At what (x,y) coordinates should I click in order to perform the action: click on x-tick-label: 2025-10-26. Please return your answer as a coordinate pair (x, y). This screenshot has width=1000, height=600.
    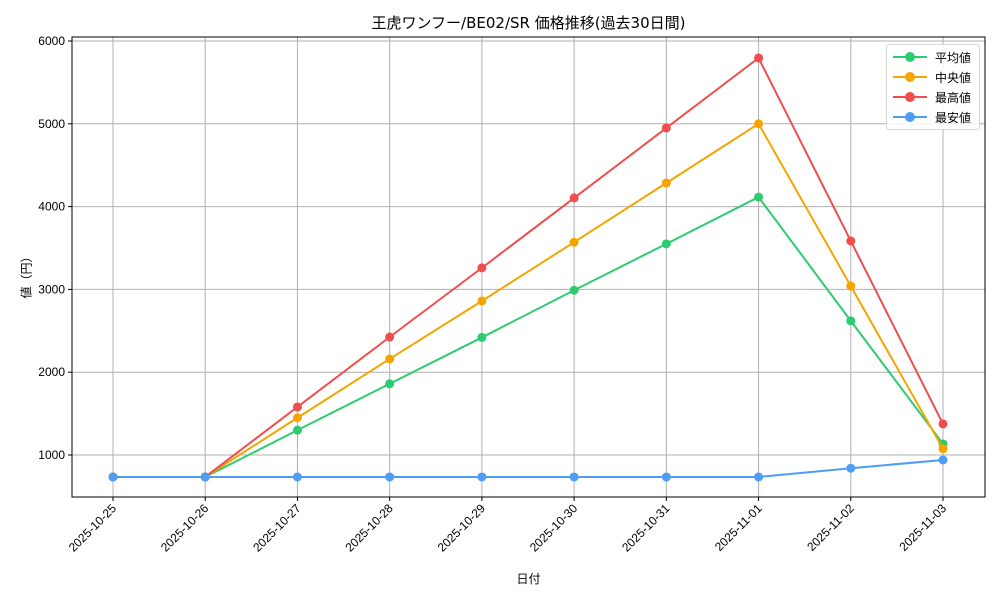
    Looking at the image, I should click on (185, 528).